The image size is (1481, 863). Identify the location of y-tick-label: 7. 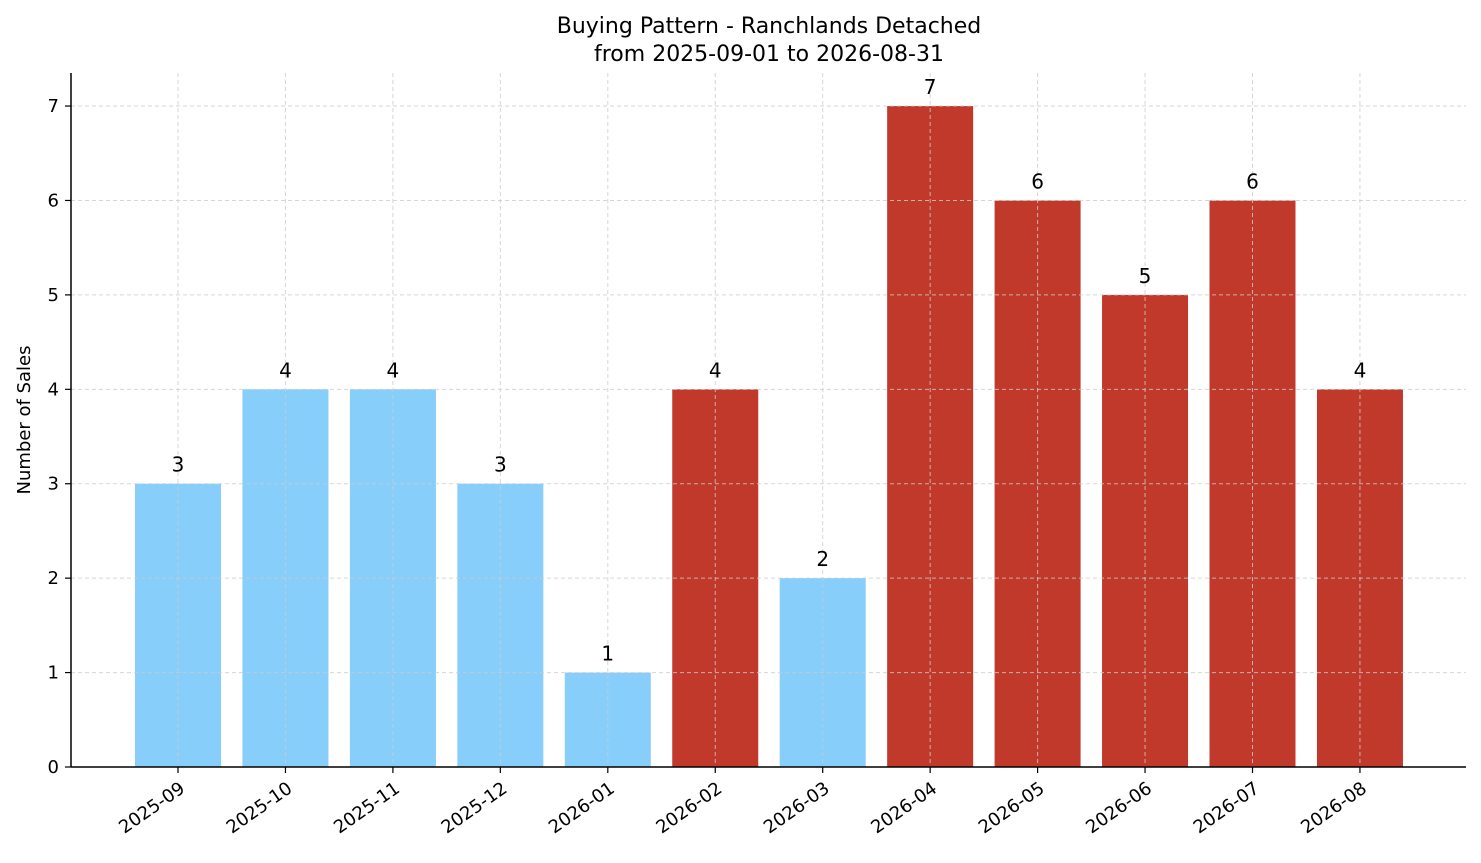
(53, 106).